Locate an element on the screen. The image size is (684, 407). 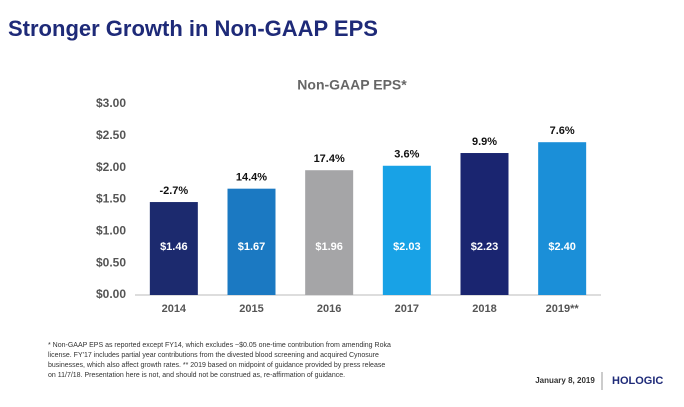
growth-label: 14.4% is located at coordinates (251, 178).